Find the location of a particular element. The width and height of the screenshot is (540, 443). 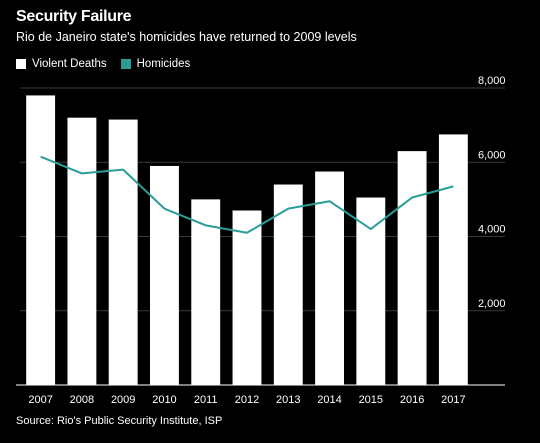

x-tick-label: 2009 is located at coordinates (123, 400).